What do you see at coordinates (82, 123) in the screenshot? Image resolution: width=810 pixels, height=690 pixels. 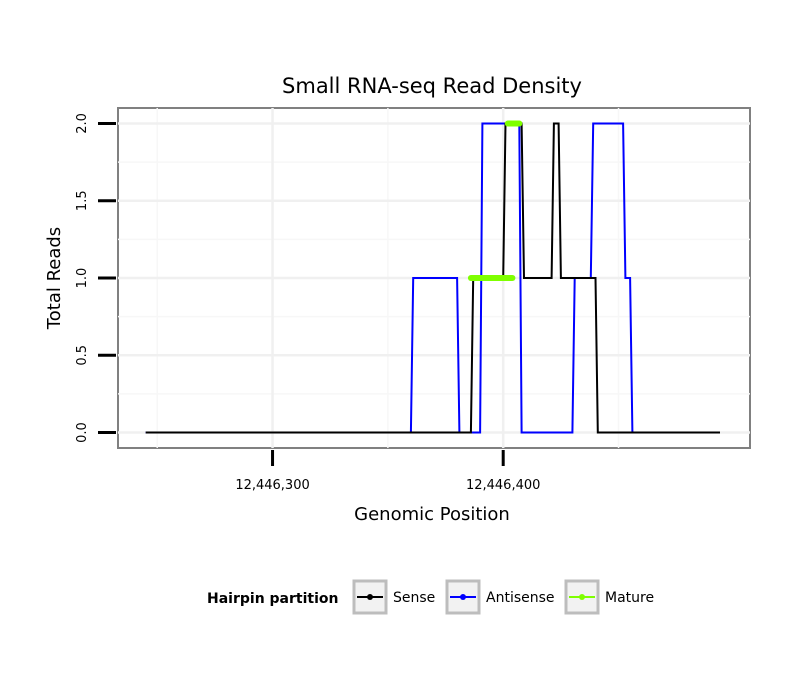 I see `y-tick-label: 2.0` at bounding box center [82, 123].